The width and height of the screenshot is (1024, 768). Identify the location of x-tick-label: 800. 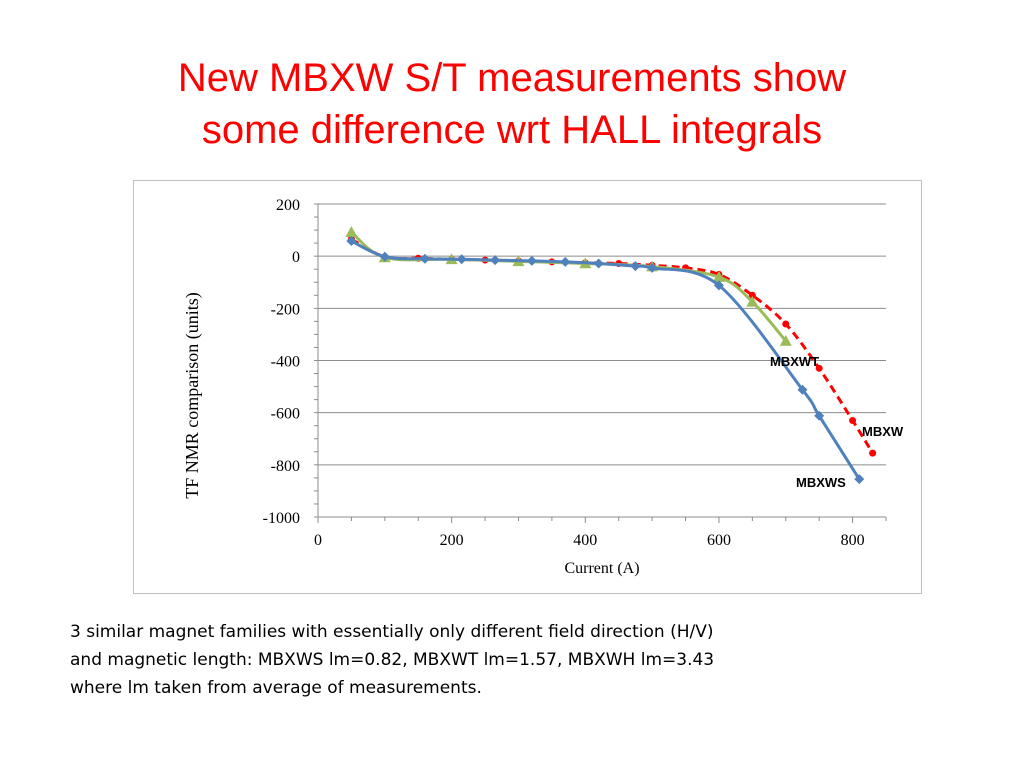
(853, 540).